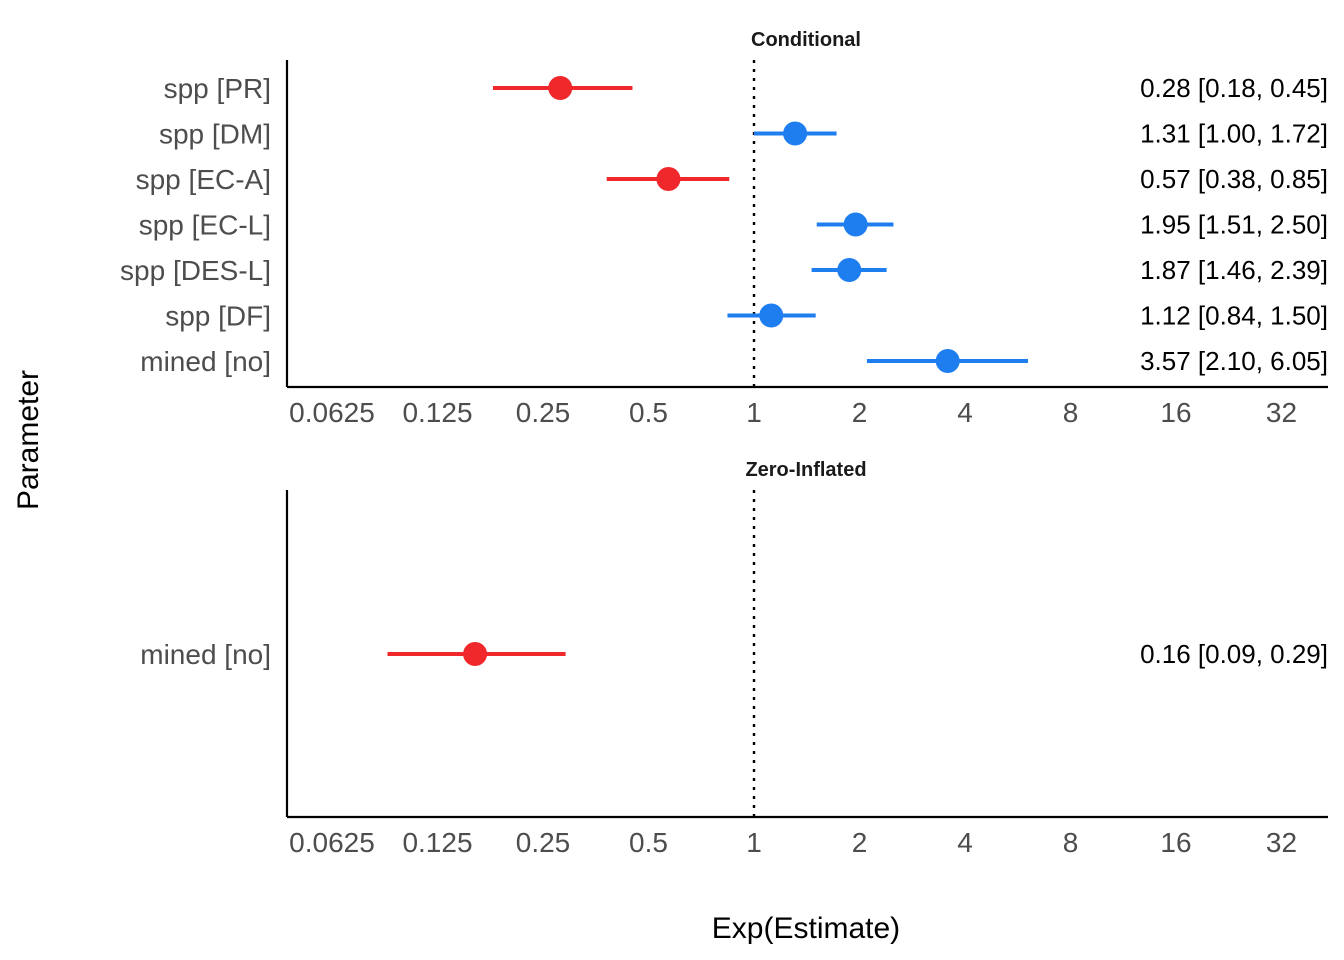 This screenshot has height=960, width=1344. Describe the element at coordinates (860, 412) in the screenshot. I see `x-tick-label-conditional: 2` at that location.